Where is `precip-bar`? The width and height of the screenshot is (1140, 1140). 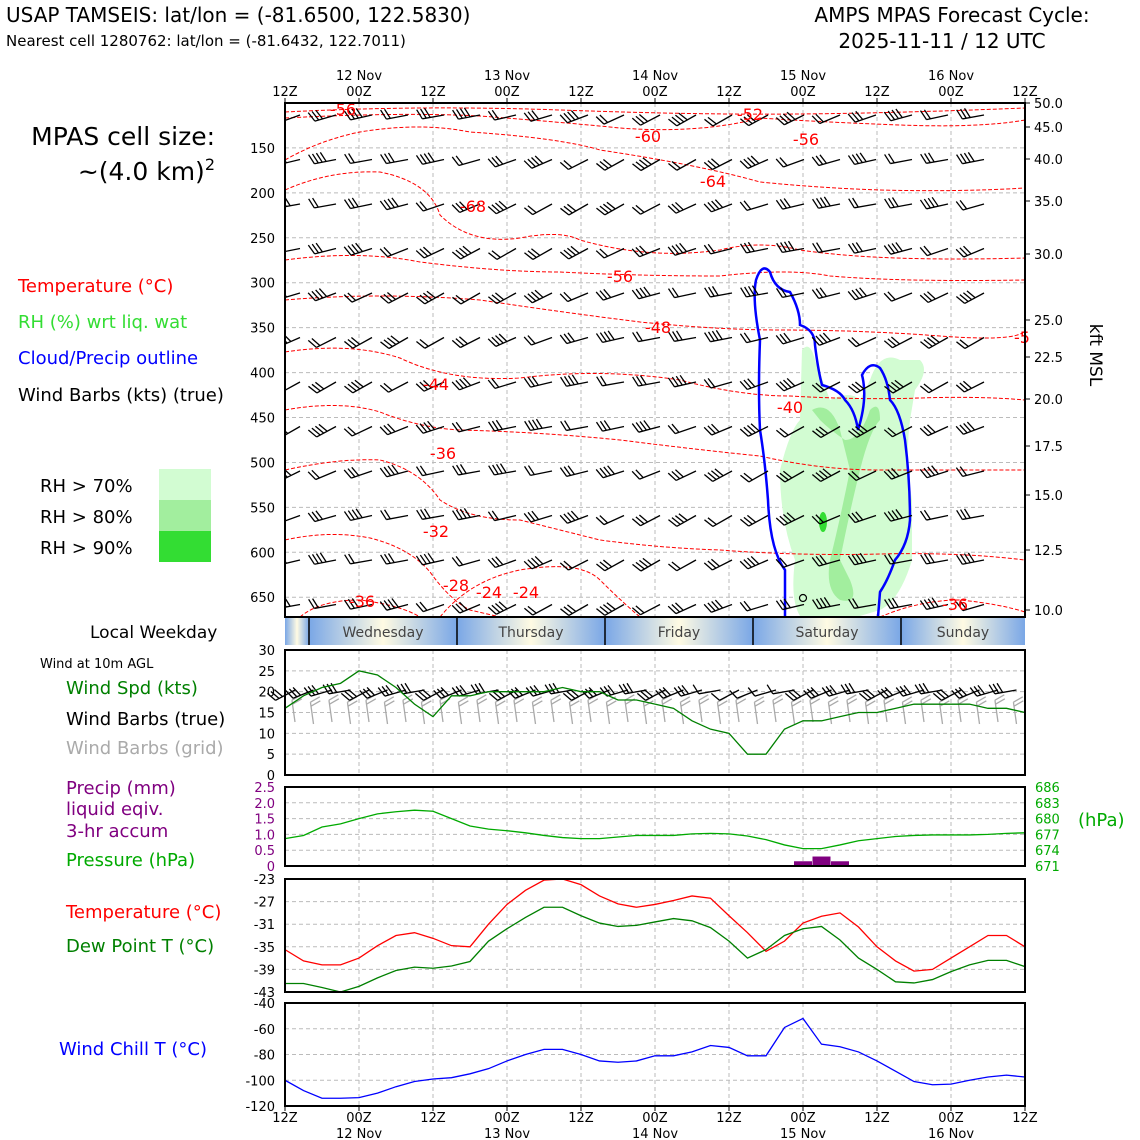 precip-bar is located at coordinates (840, 863).